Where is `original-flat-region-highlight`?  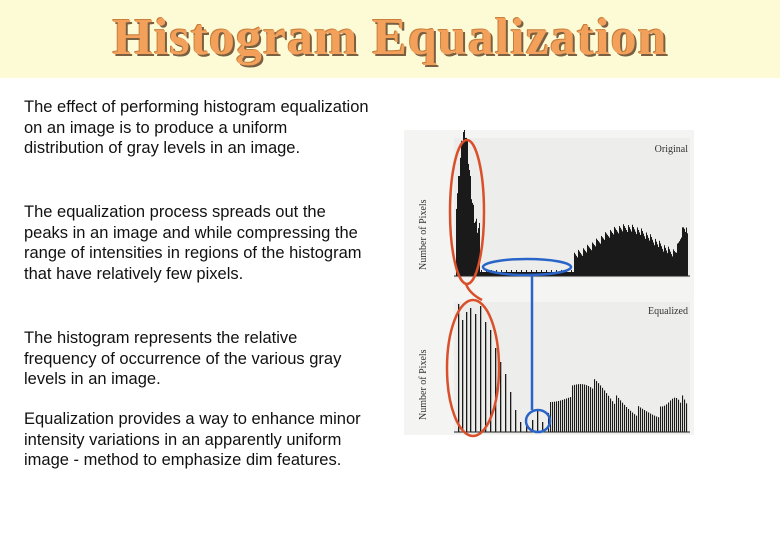
original-flat-region-highlight is located at coordinates (527, 267).